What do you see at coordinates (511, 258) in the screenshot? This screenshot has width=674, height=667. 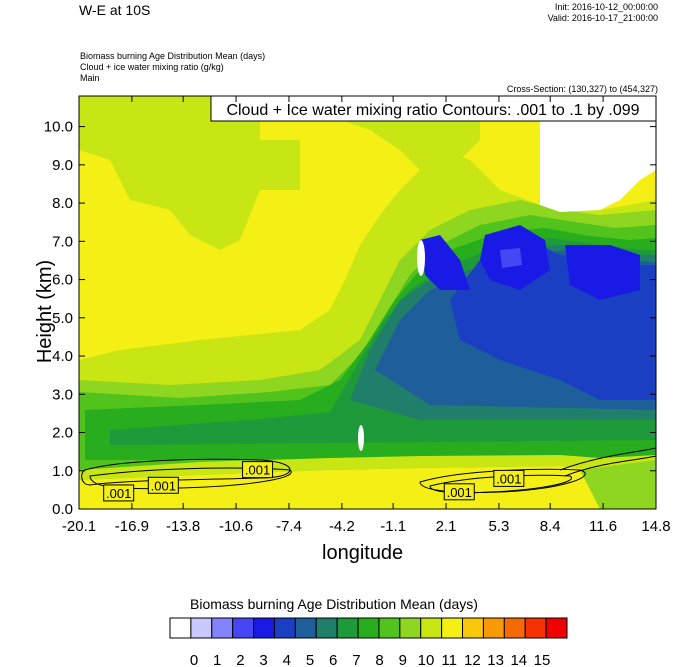 I see `field-region-violet` at bounding box center [511, 258].